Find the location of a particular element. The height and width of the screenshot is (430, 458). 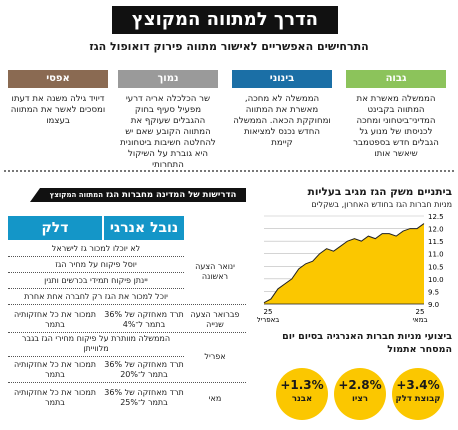

req-cell: יוכל למכור את הגז רק לחברה אחת אחרת is located at coordinates (96, 296).